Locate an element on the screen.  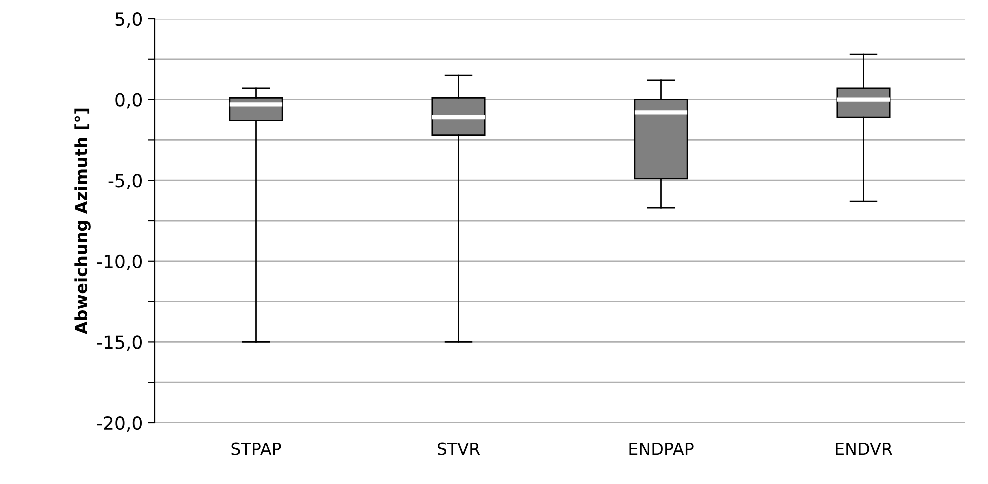
y-tick-label: -10,0 is located at coordinates (119, 262).